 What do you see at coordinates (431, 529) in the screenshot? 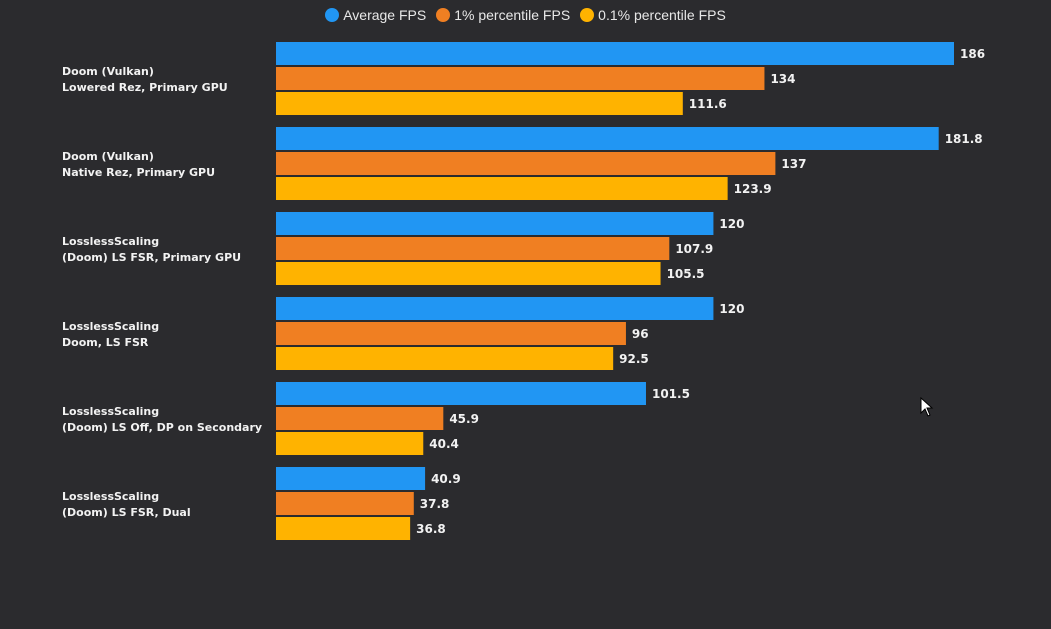
I see `data-label: 36.8` at bounding box center [431, 529].